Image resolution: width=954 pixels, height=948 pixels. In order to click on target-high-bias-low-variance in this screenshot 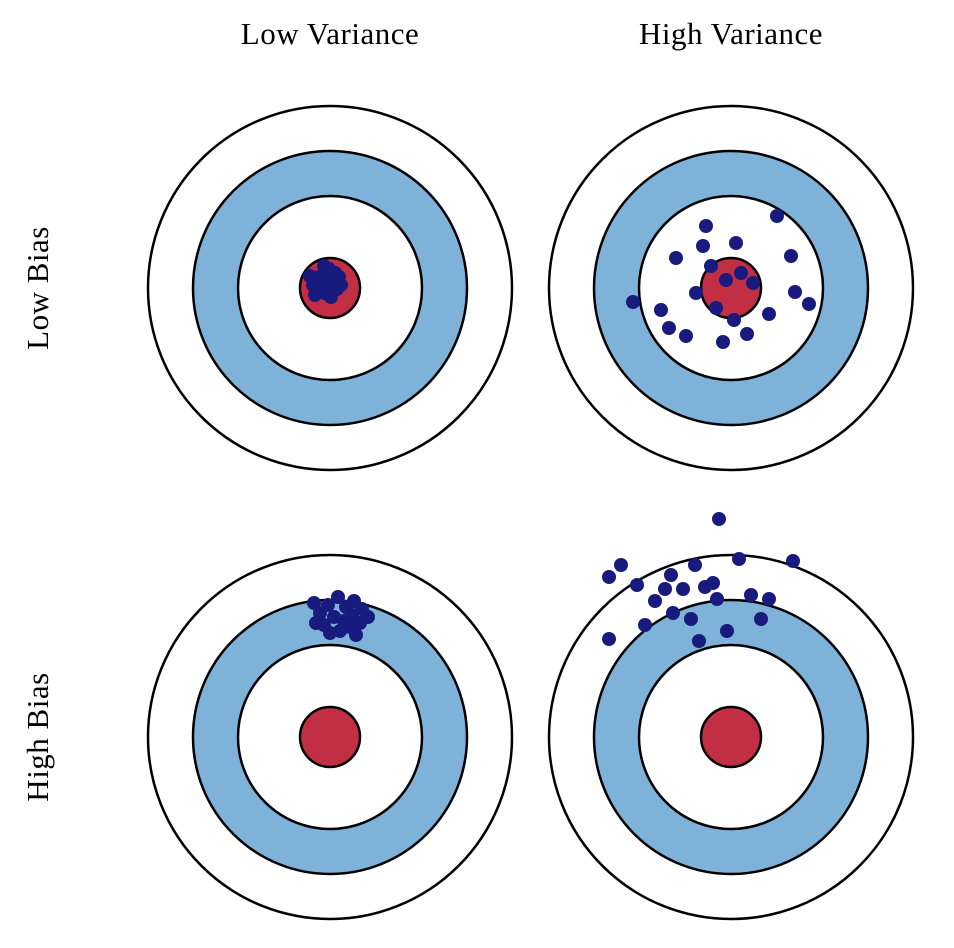, I will do `click(330, 737)`.